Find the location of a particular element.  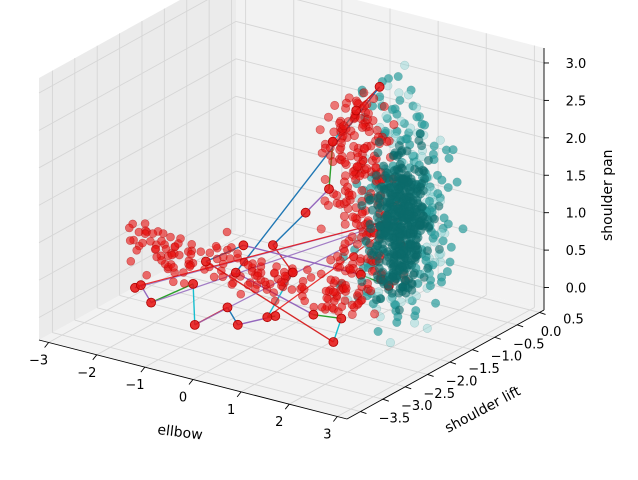

x-tick-label: −1 is located at coordinates (134, 385).